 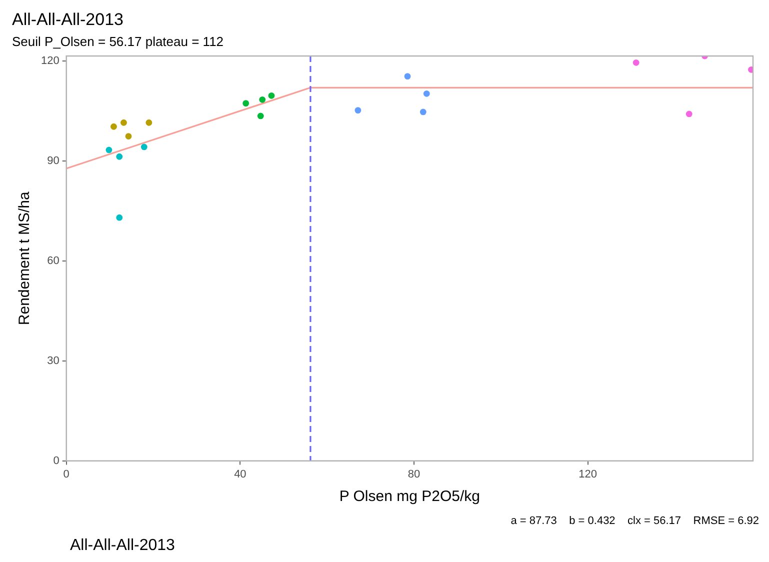 What do you see at coordinates (409, 497) in the screenshot?
I see `x-axis-title: P Olsen mg P2O5/kg` at bounding box center [409, 497].